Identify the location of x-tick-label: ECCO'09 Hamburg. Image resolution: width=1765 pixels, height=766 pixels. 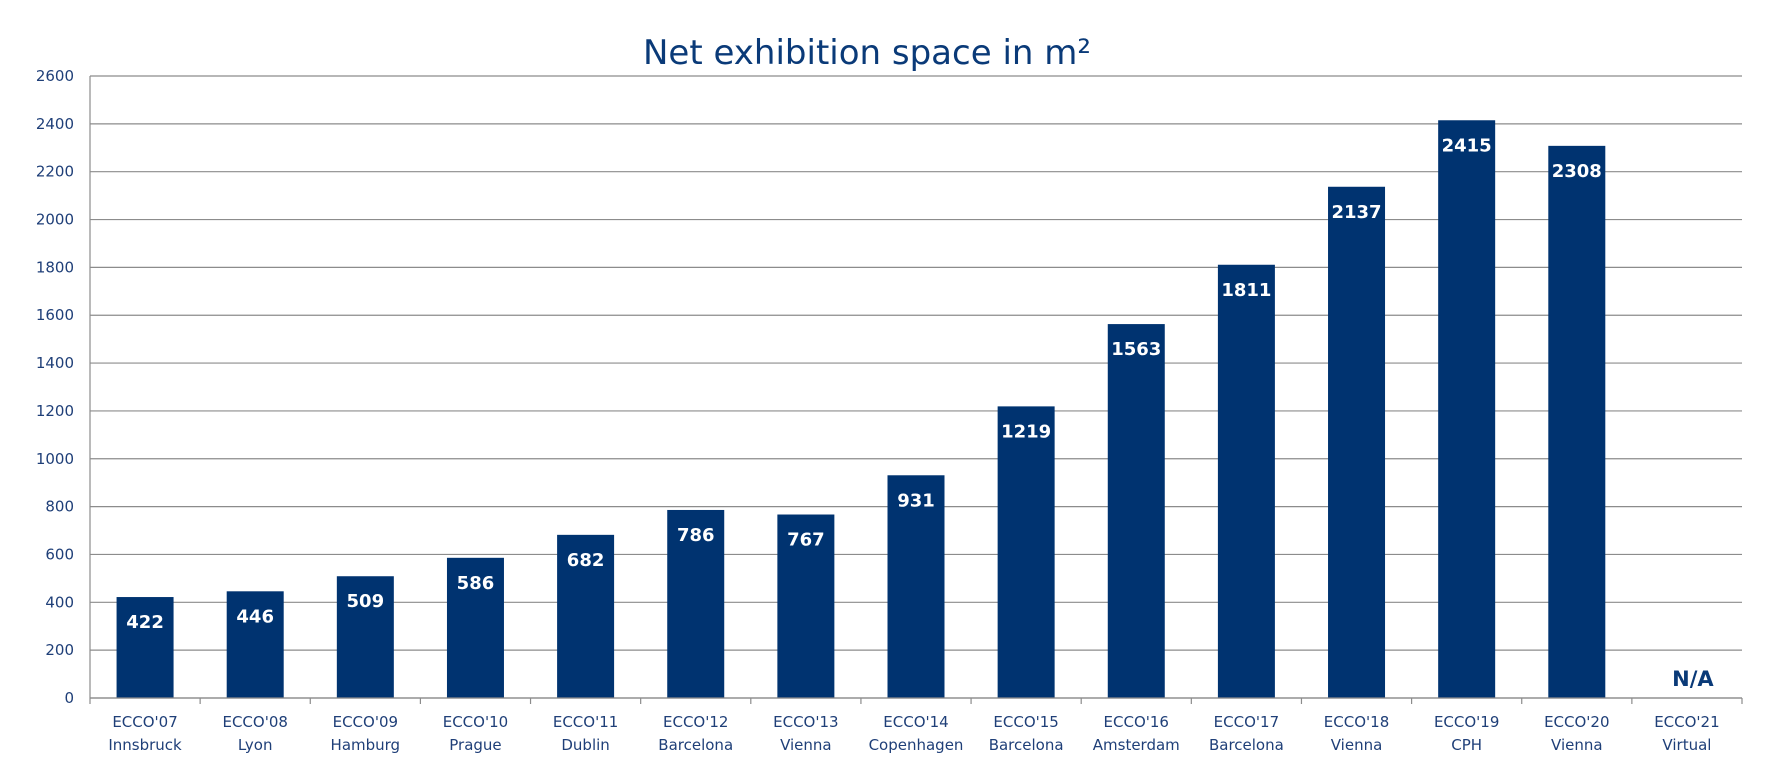
(366, 733).